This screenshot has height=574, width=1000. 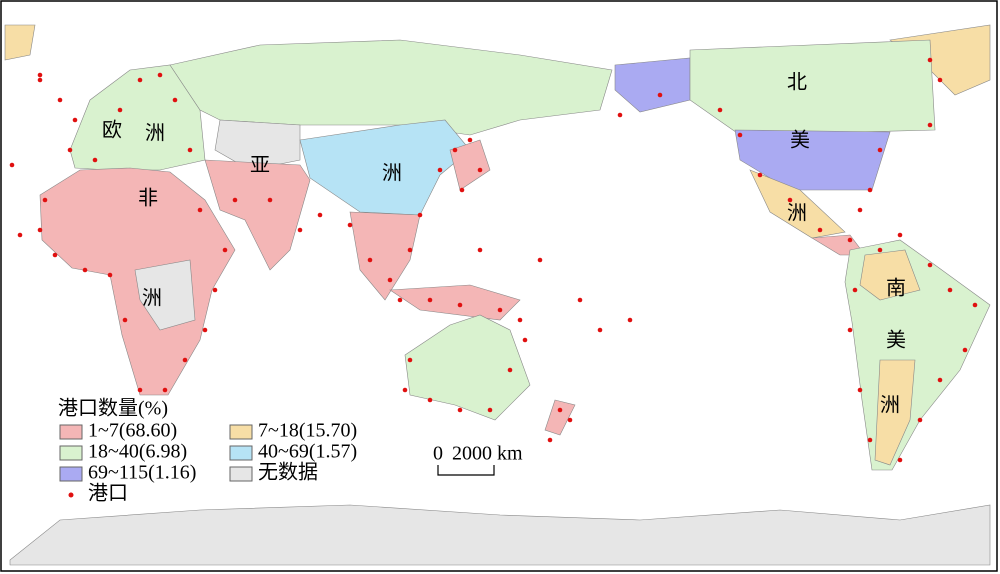 I want to click on continent-label: 南, so click(x=896, y=288).